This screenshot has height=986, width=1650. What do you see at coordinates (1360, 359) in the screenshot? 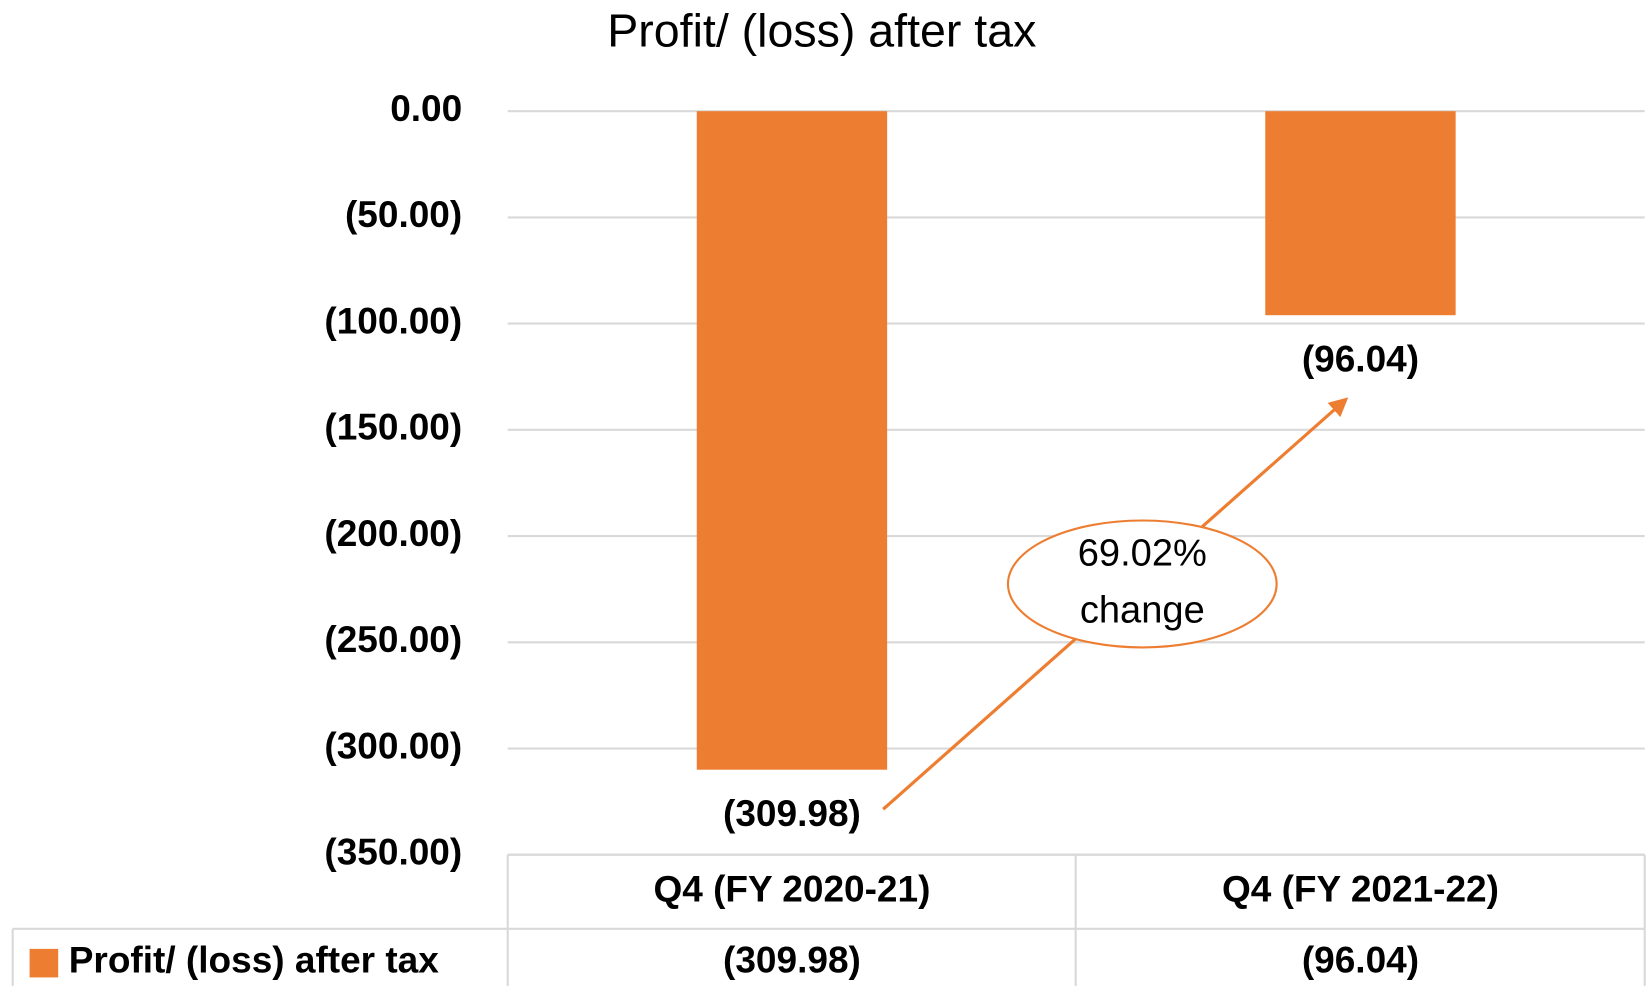
I see `data-label: (96.04)` at bounding box center [1360, 359].